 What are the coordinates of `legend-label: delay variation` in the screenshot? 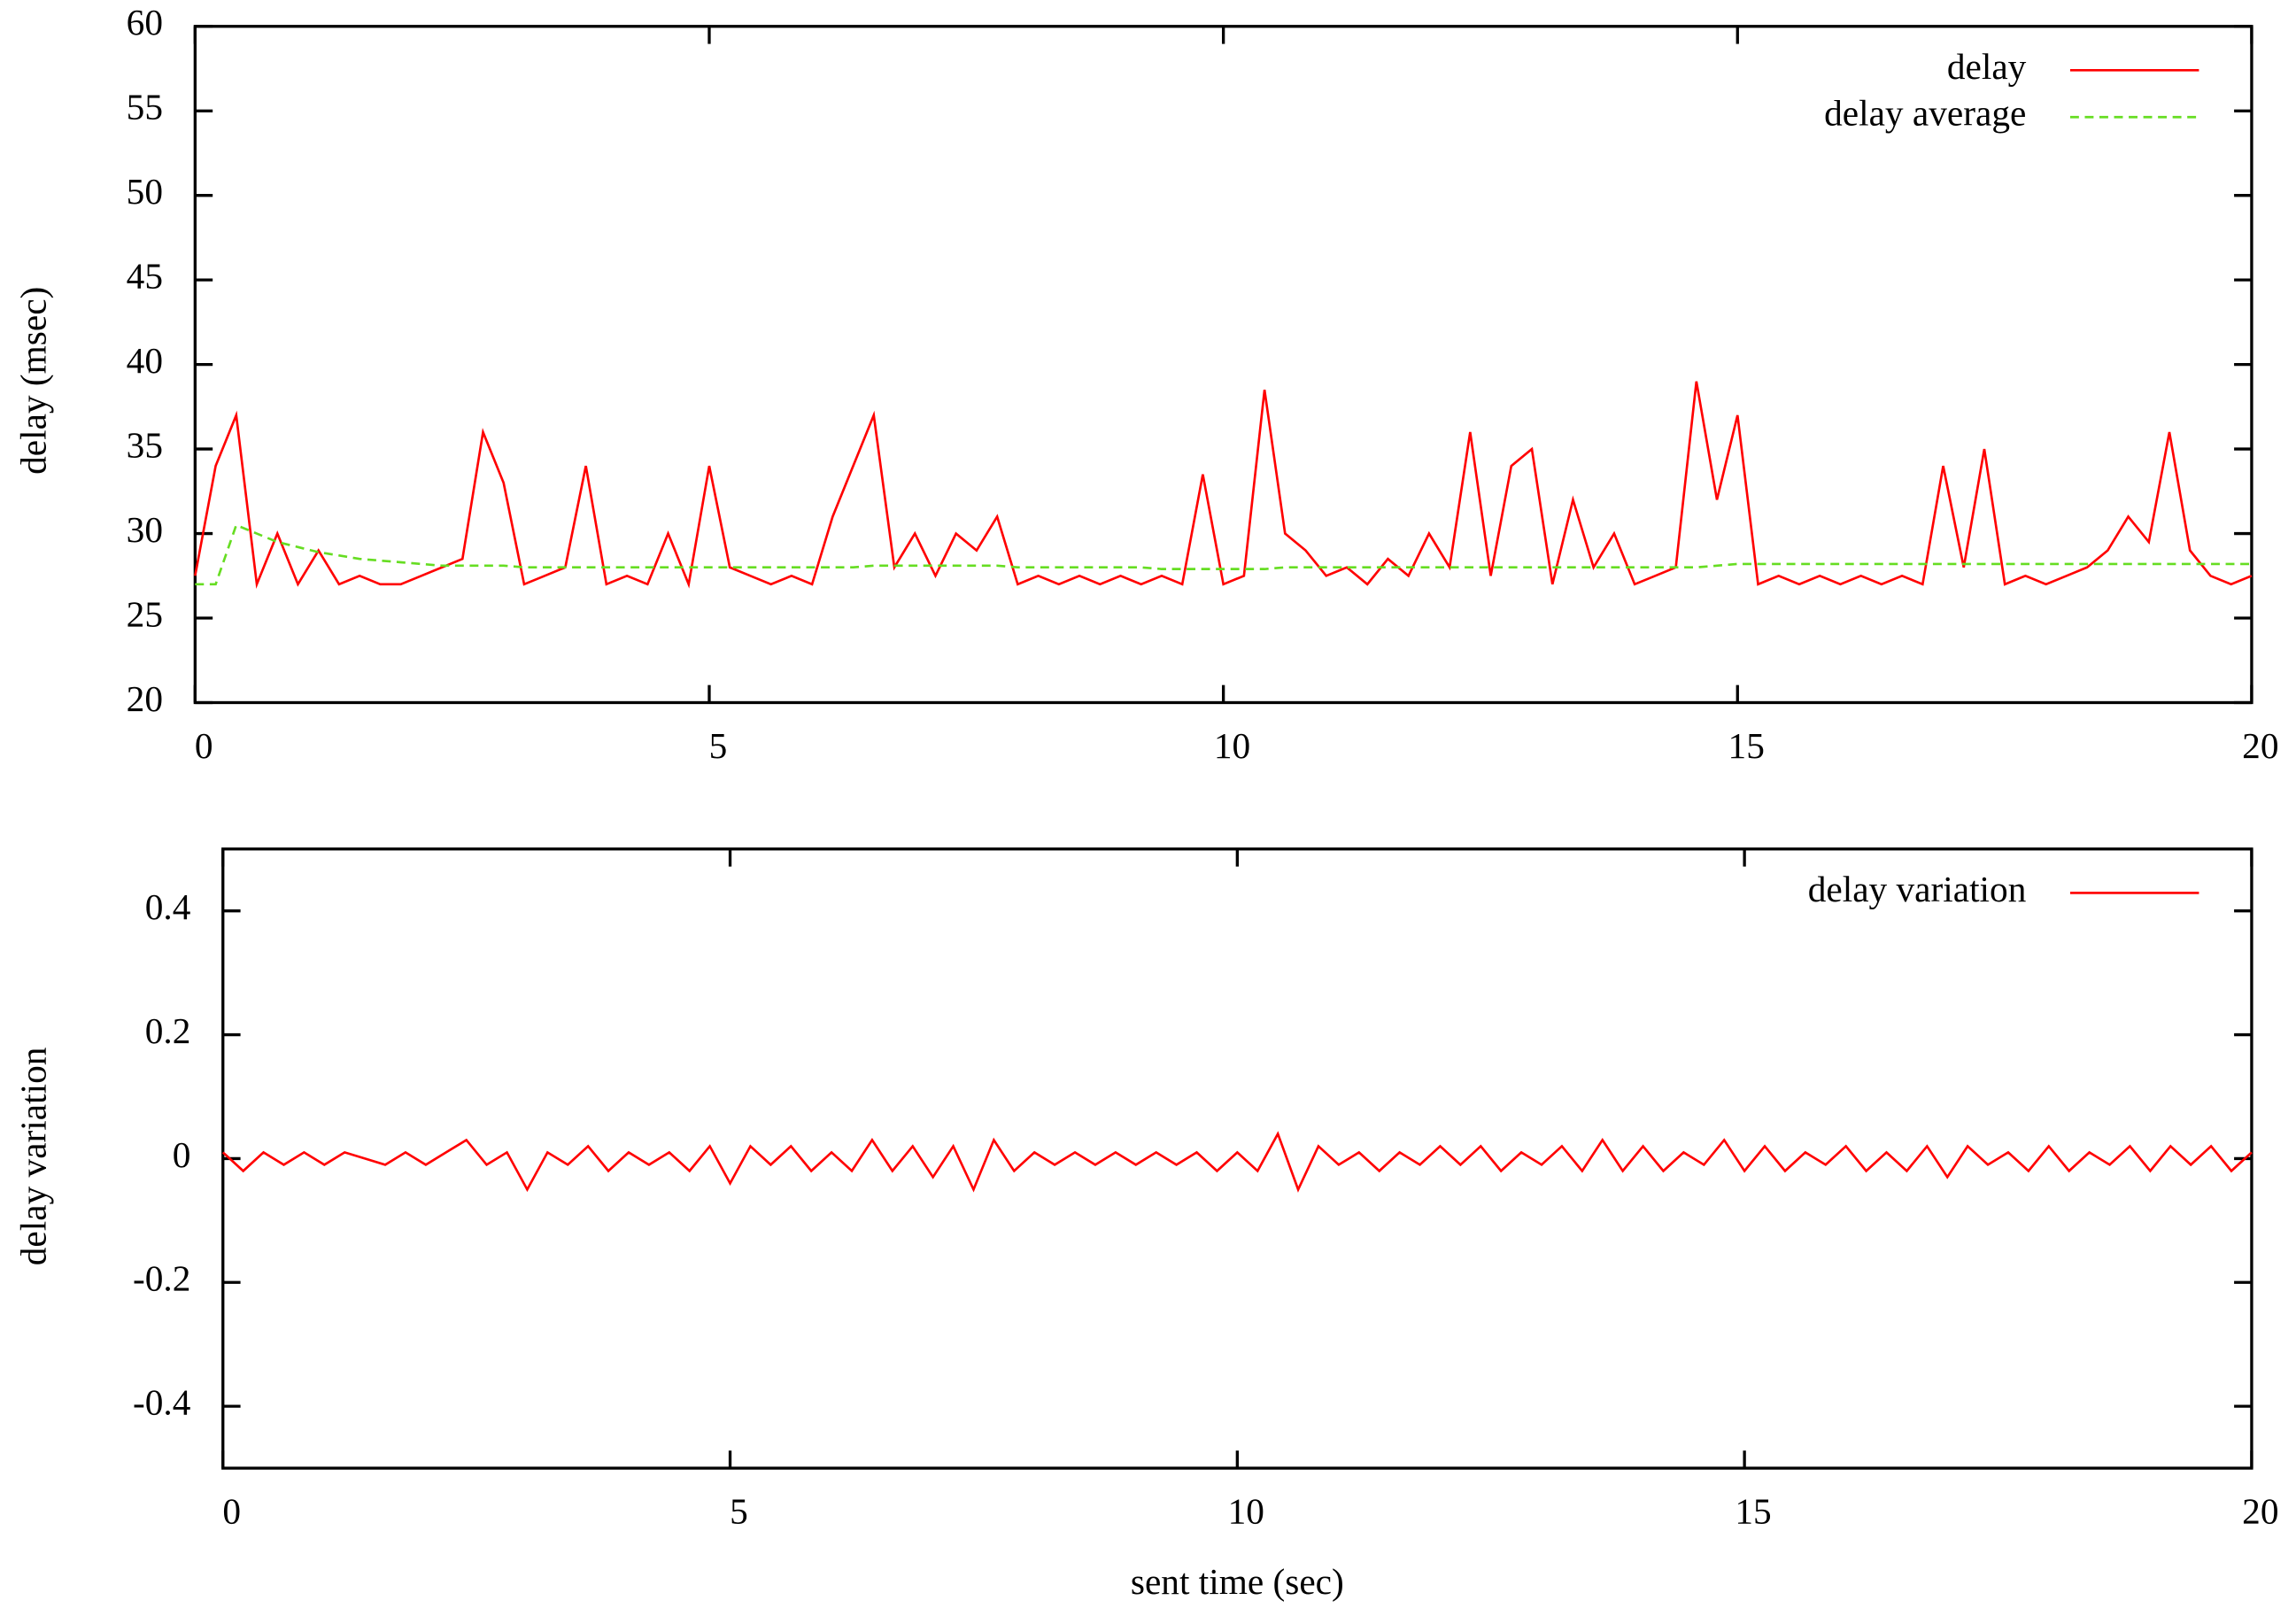 It's located at (1917, 889).